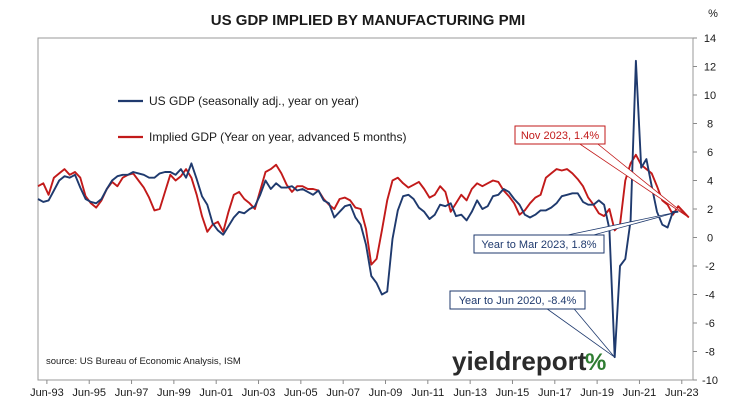  What do you see at coordinates (595, 362) in the screenshot?
I see `brand-percent-icon: %` at bounding box center [595, 362].